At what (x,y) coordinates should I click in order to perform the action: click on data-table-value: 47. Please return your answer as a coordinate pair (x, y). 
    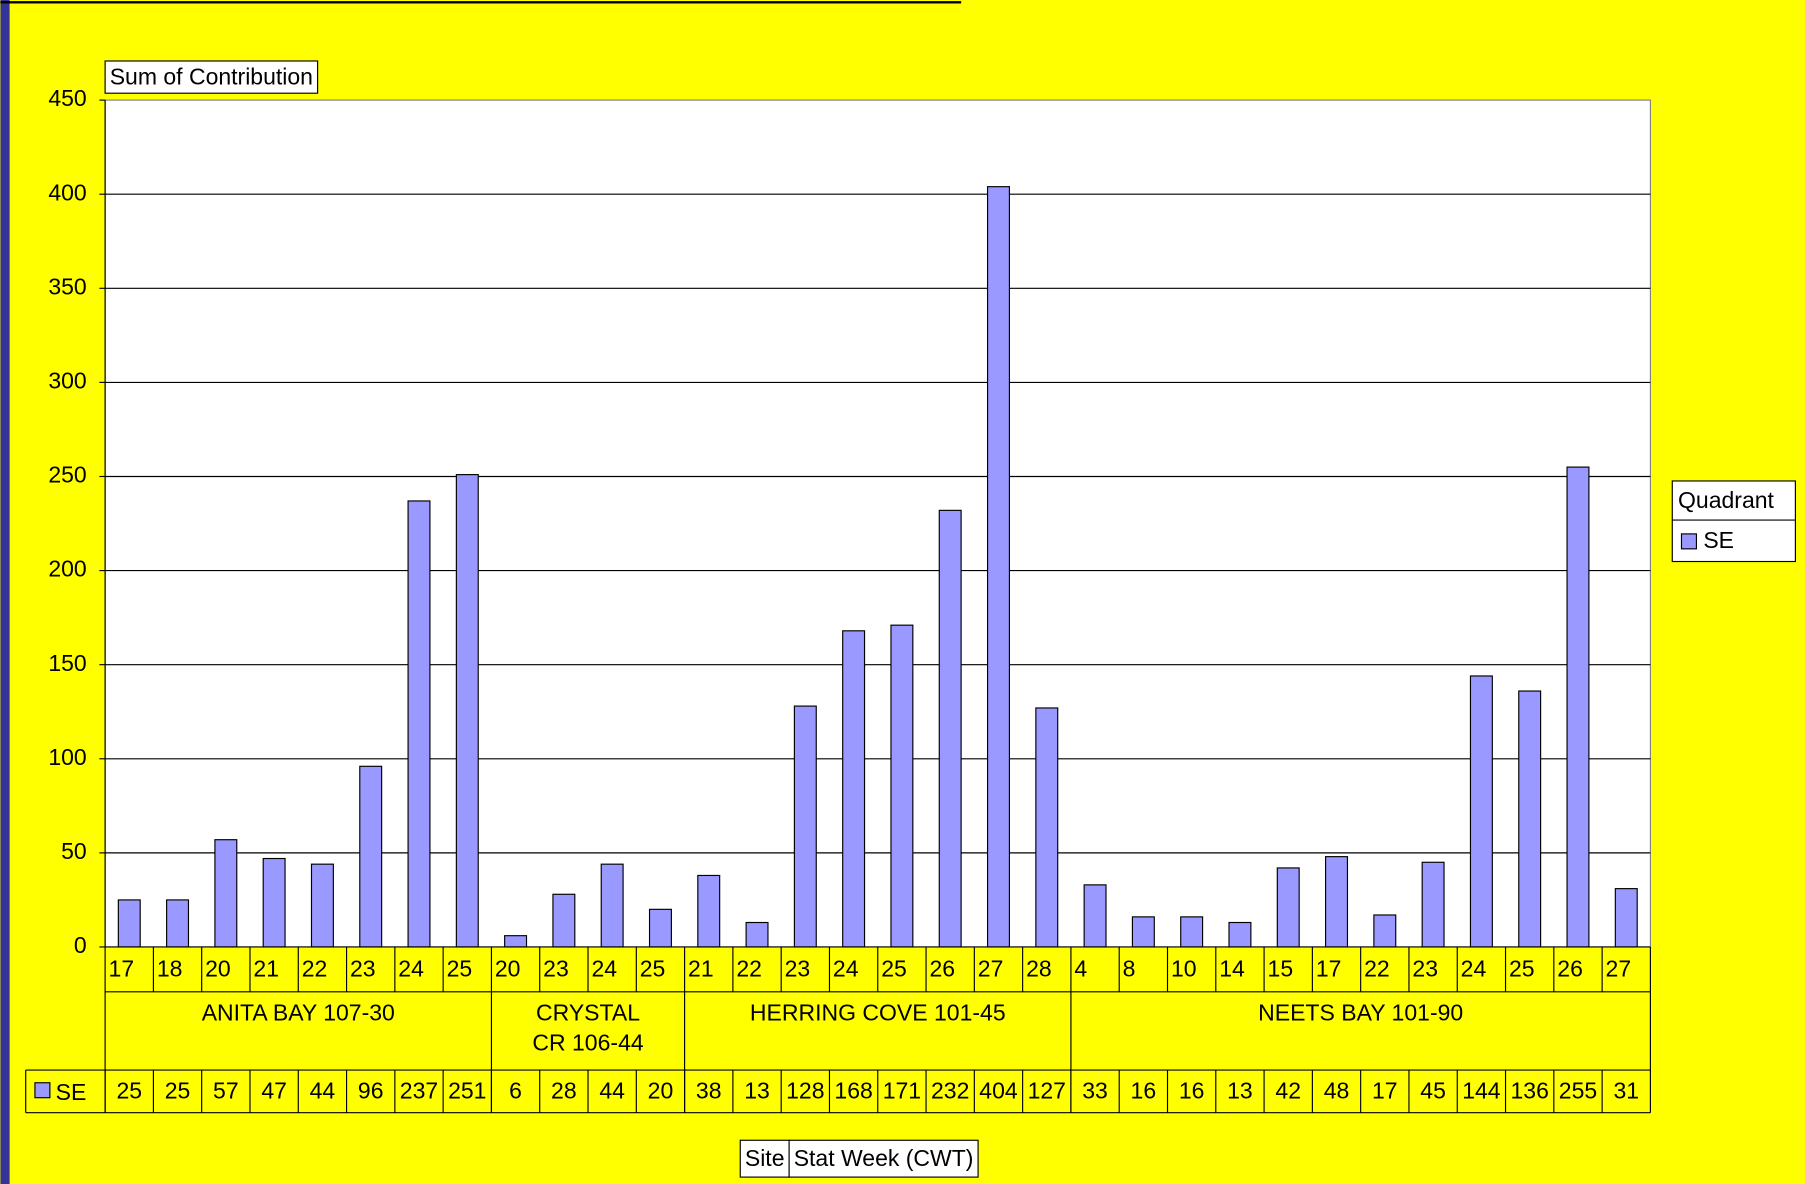
    Looking at the image, I should click on (274, 1091).